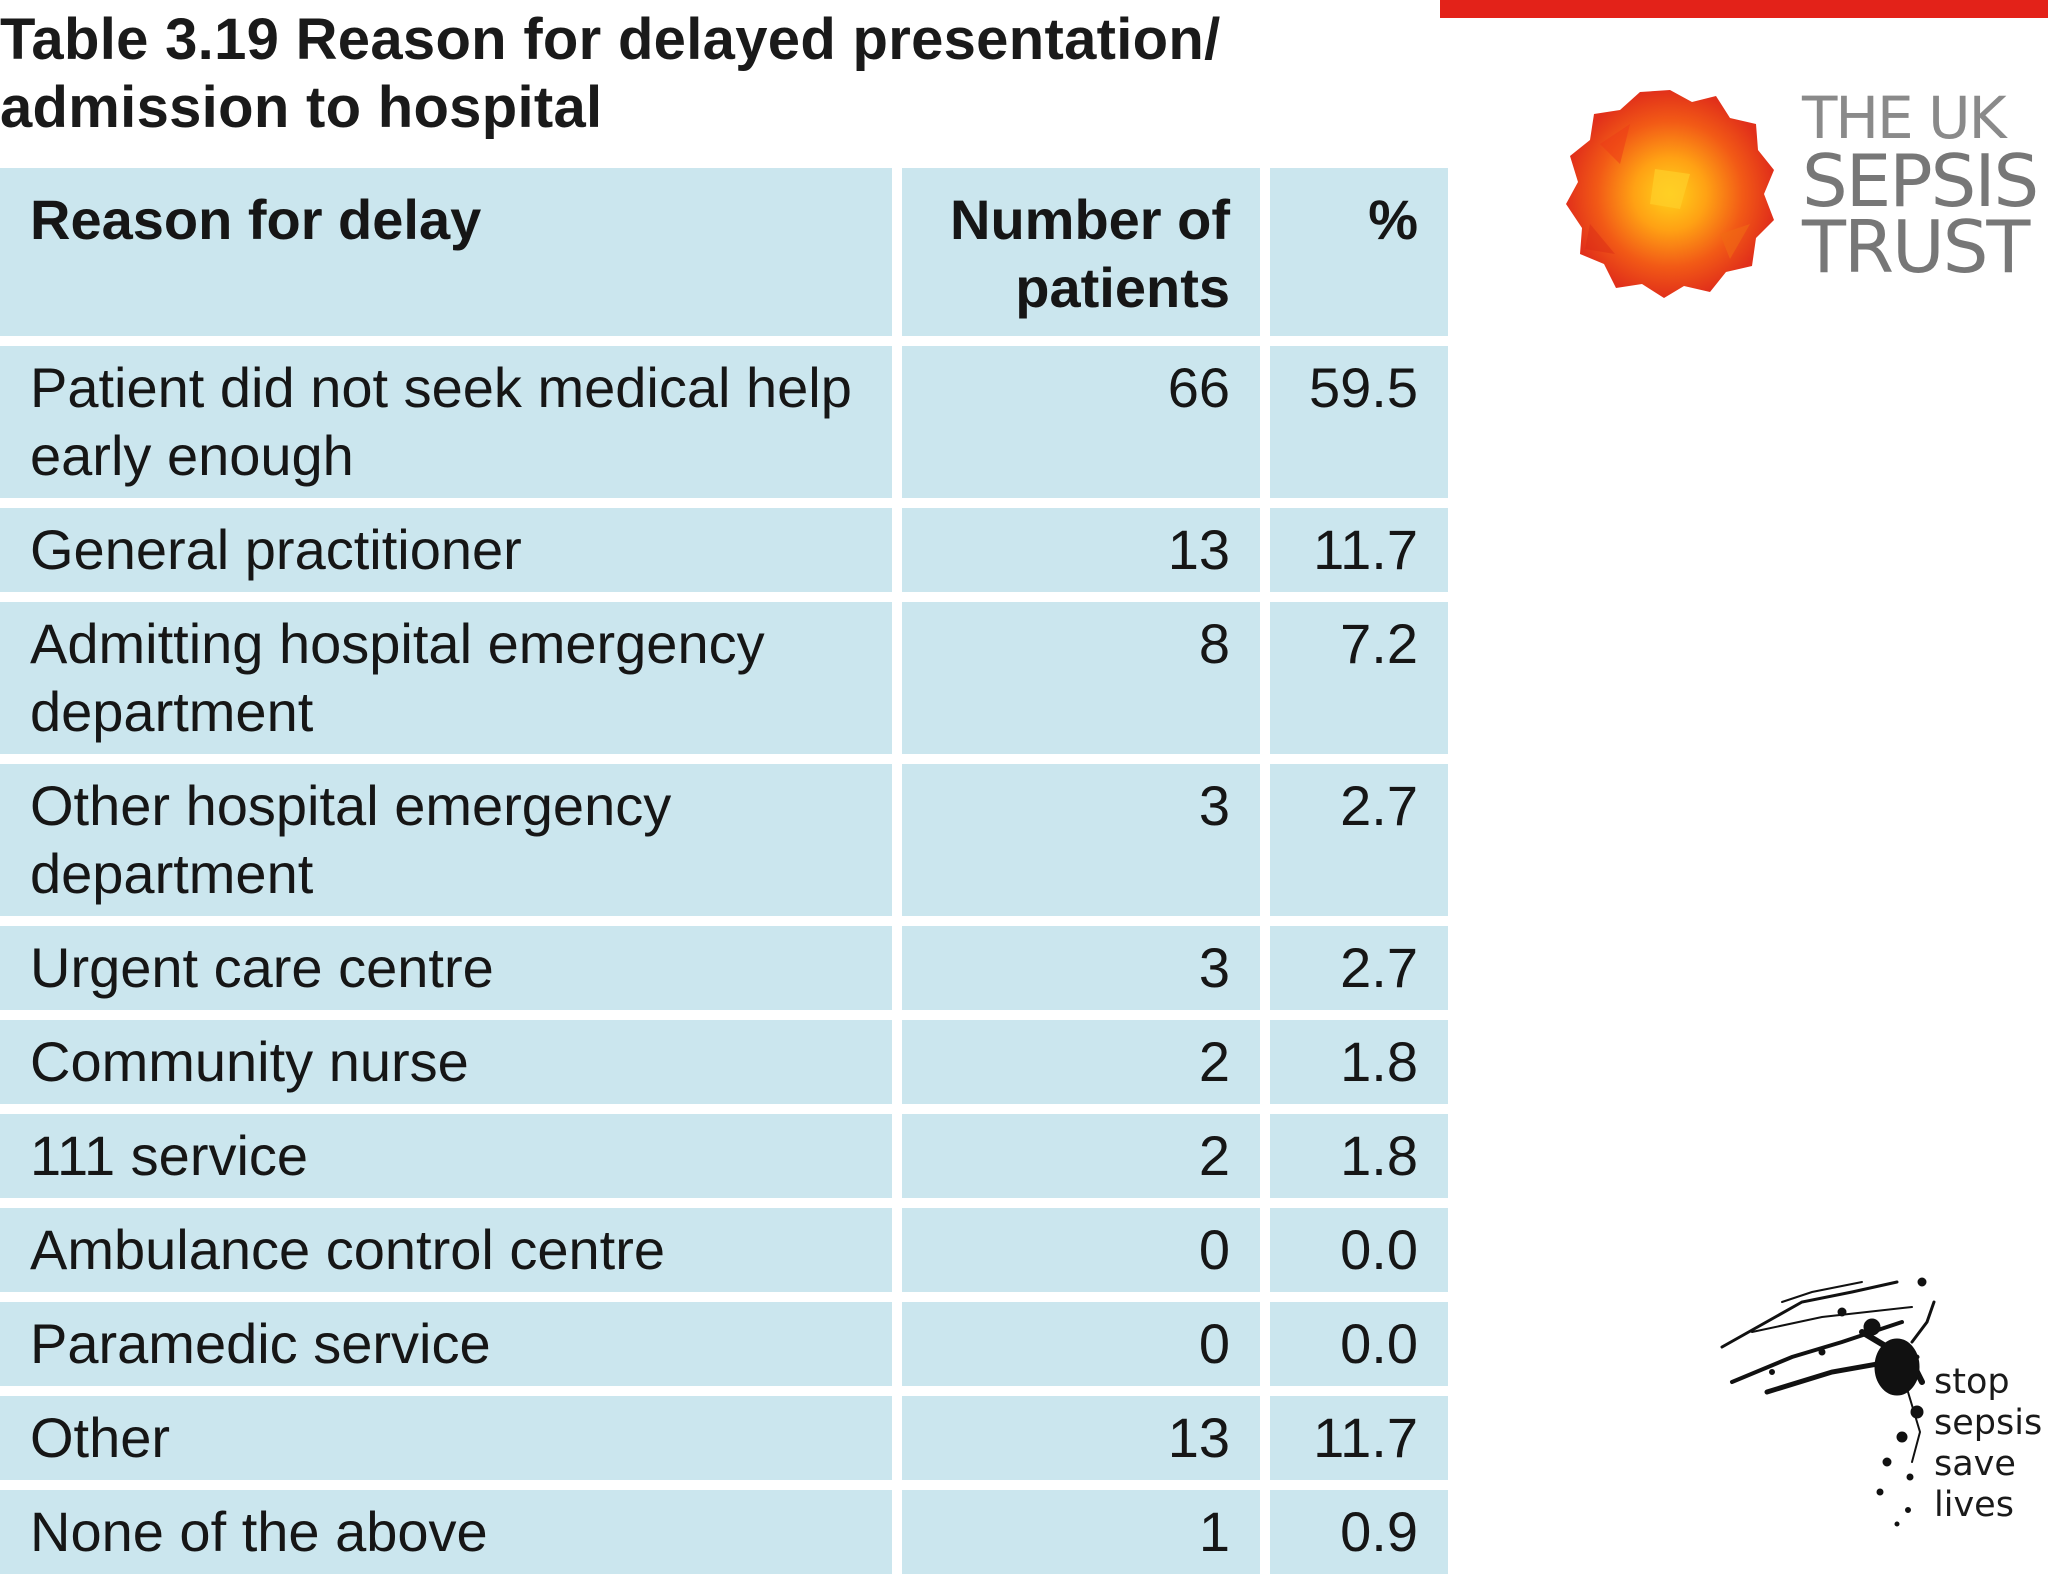 This screenshot has width=2048, height=1584. I want to click on cell-percent: 7.2, so click(1359, 678).